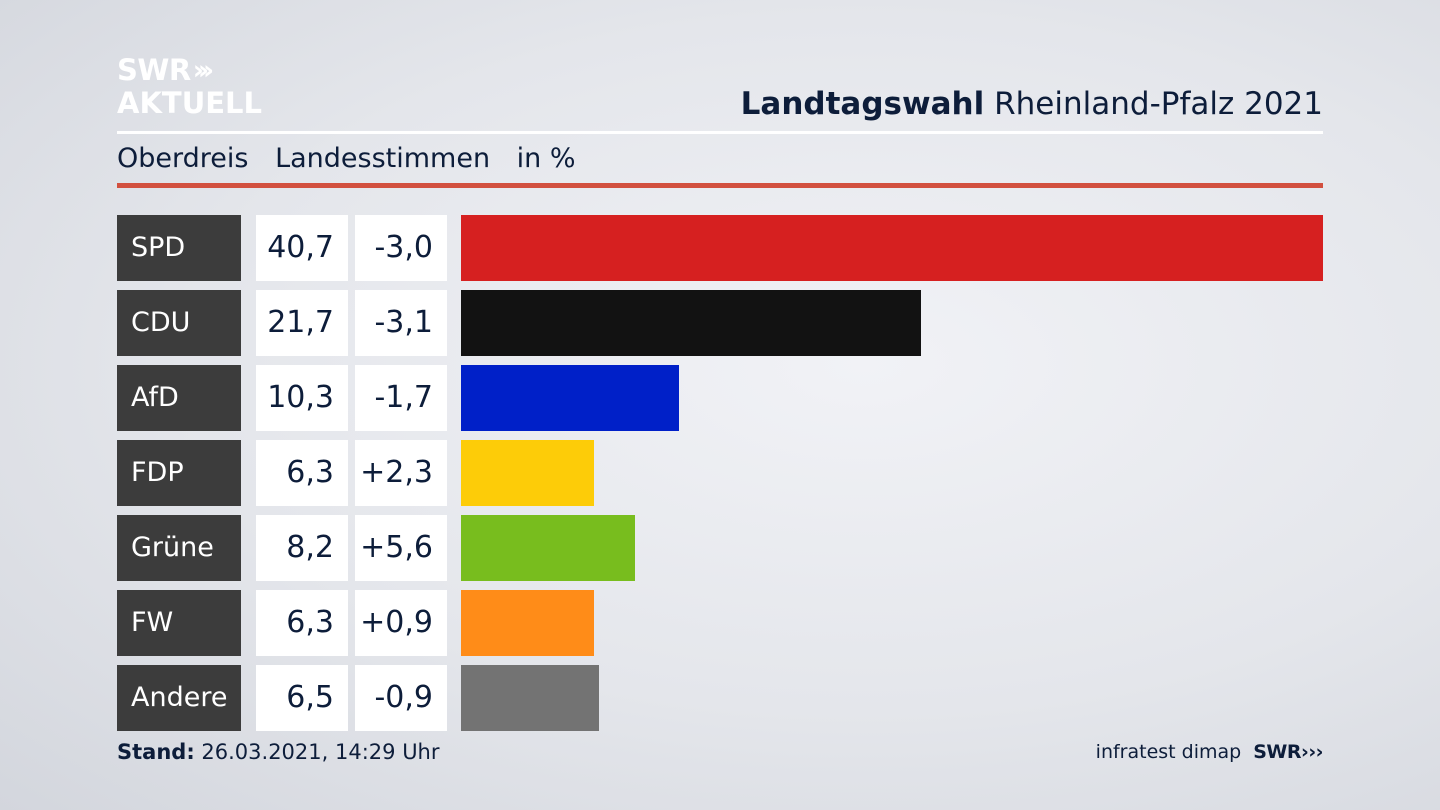 Image resolution: width=1440 pixels, height=810 pixels. What do you see at coordinates (401, 698) in the screenshot?
I see `change-label: -0,9` at bounding box center [401, 698].